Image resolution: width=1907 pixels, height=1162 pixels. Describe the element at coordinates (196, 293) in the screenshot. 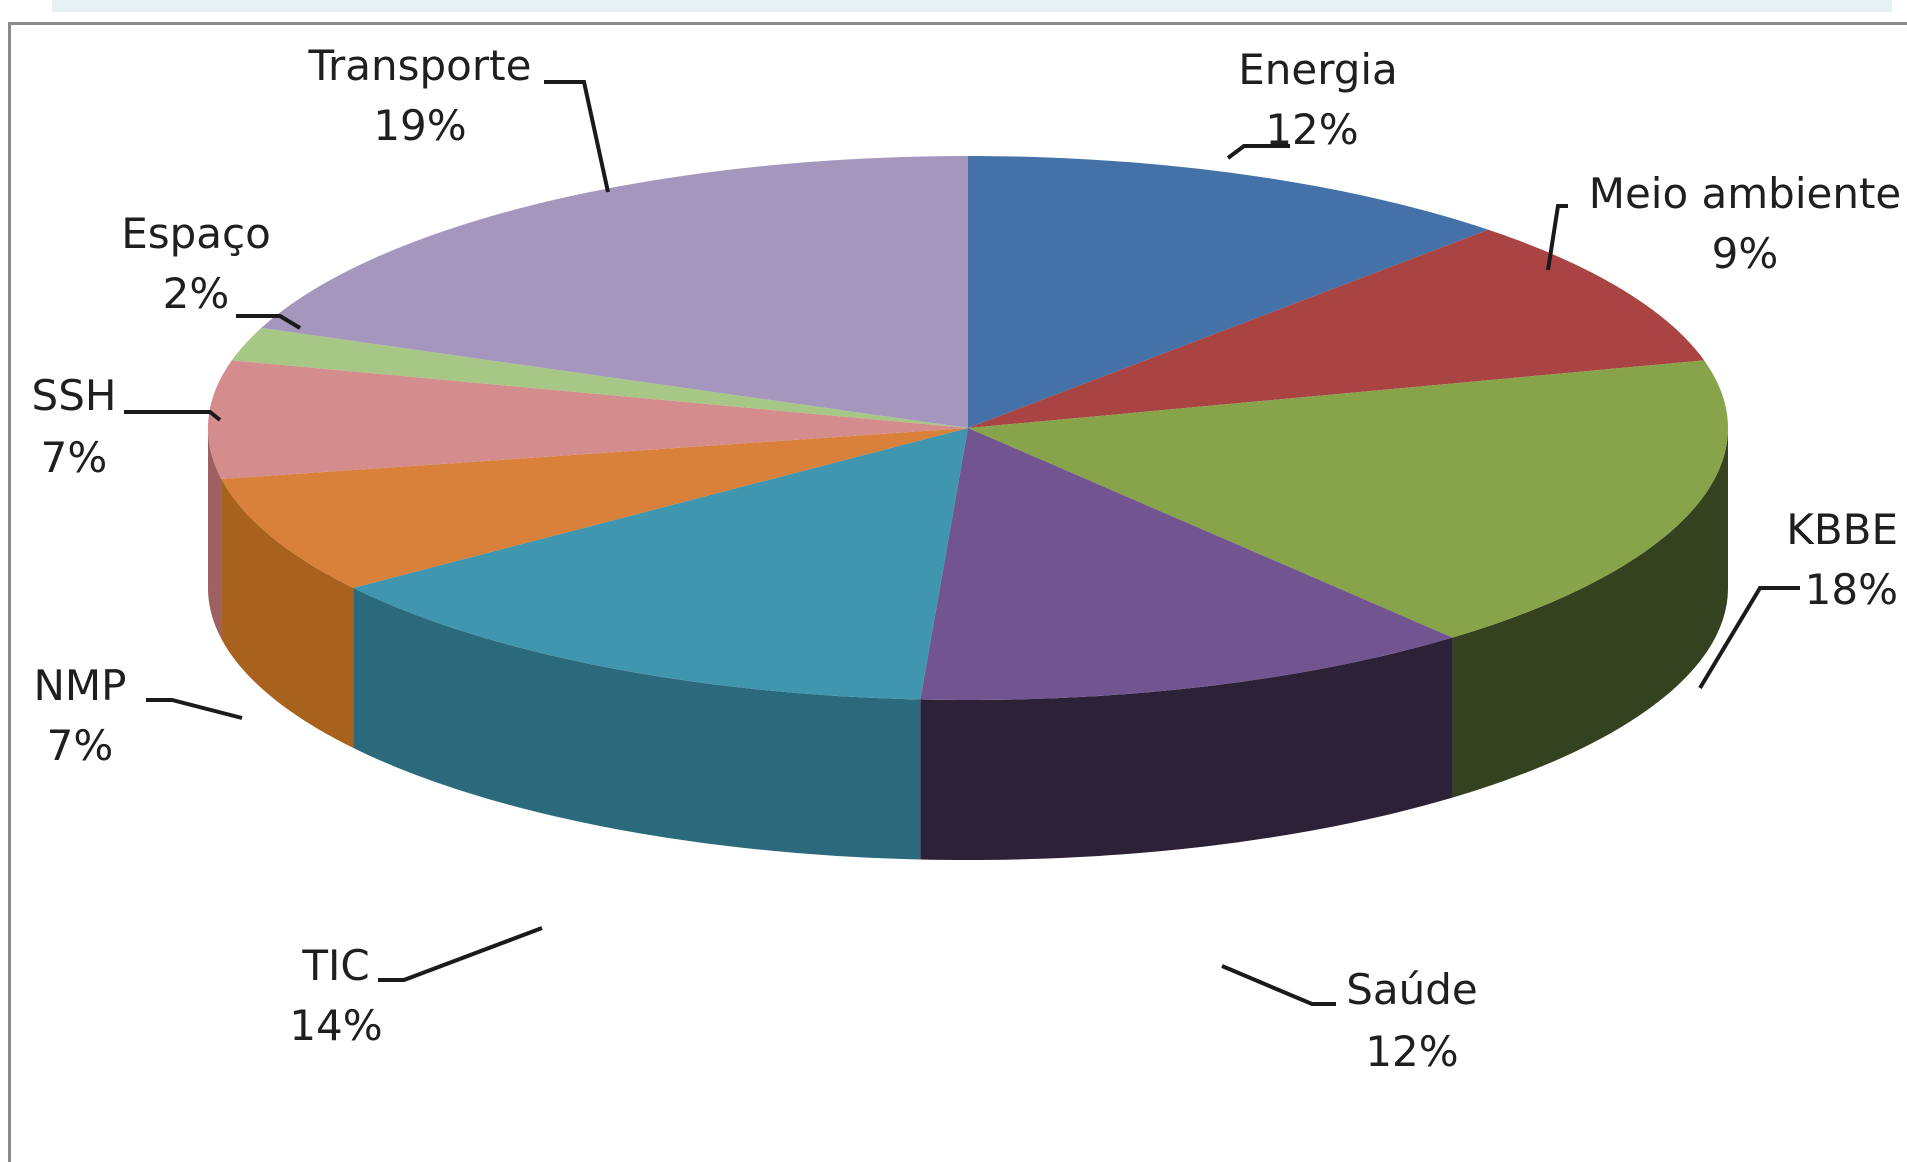

I see `slice-value-label: 2%` at that location.